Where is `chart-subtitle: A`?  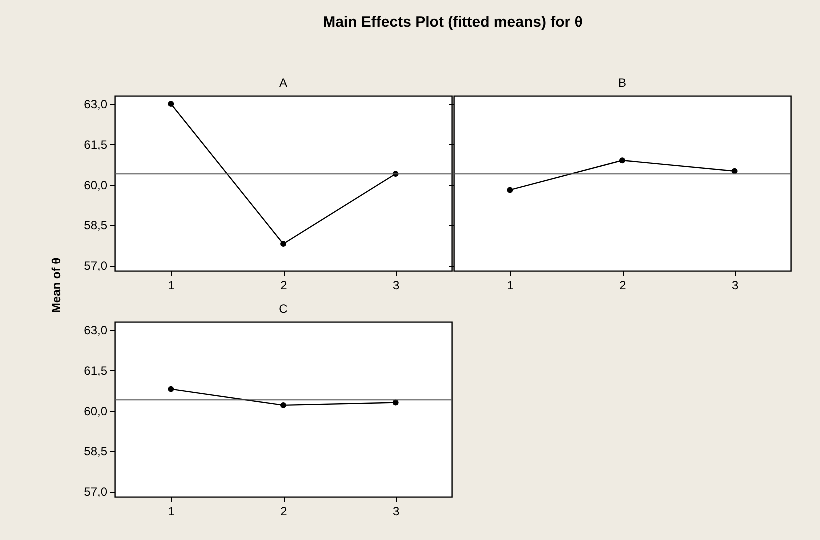 chart-subtitle: A is located at coordinates (283, 83).